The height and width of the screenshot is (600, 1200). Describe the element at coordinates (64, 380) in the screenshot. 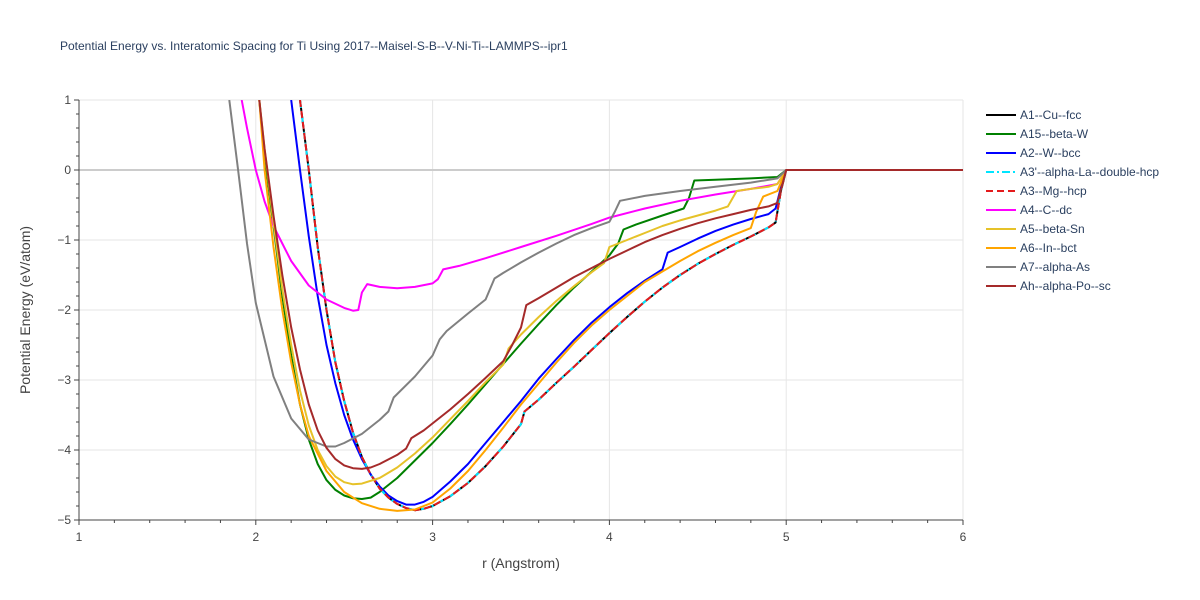

I see `y-tick-label: −3` at that location.